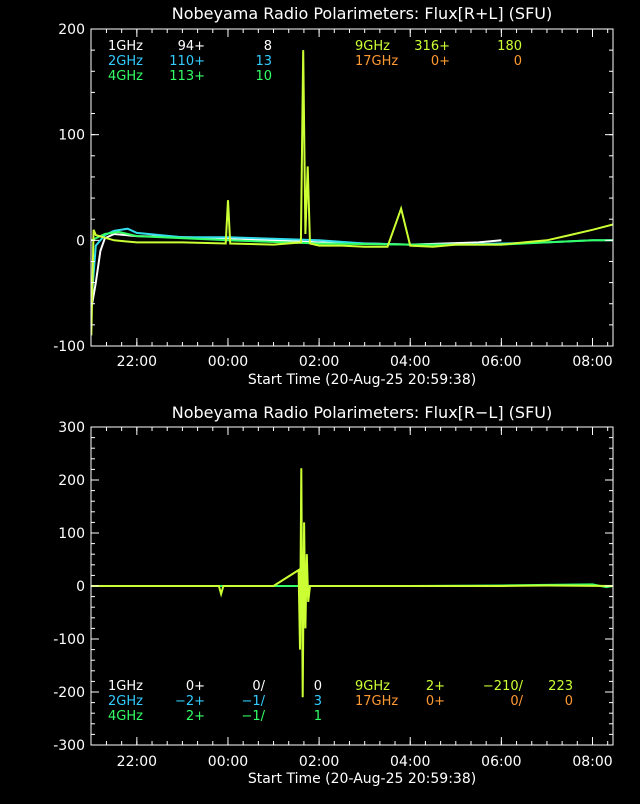 The image size is (640, 804). What do you see at coordinates (69, 693) in the screenshot?
I see `y-tick-label: -200` at bounding box center [69, 693].